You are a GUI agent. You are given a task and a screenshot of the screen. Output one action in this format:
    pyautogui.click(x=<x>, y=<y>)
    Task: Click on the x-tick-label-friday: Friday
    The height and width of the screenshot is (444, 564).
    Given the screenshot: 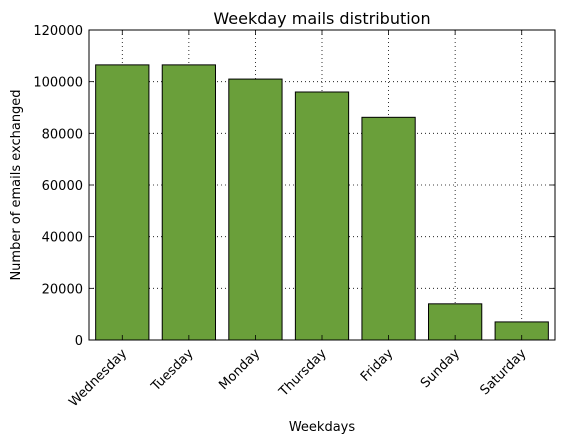 What is the action you would take?
    pyautogui.click(x=377, y=365)
    